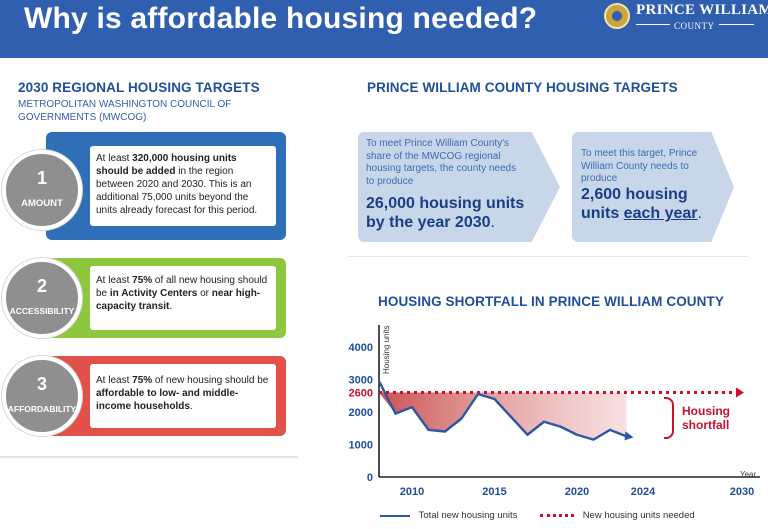 The image size is (768, 529). Describe the element at coordinates (748, 474) in the screenshot. I see `x-axis-label: Year` at that location.